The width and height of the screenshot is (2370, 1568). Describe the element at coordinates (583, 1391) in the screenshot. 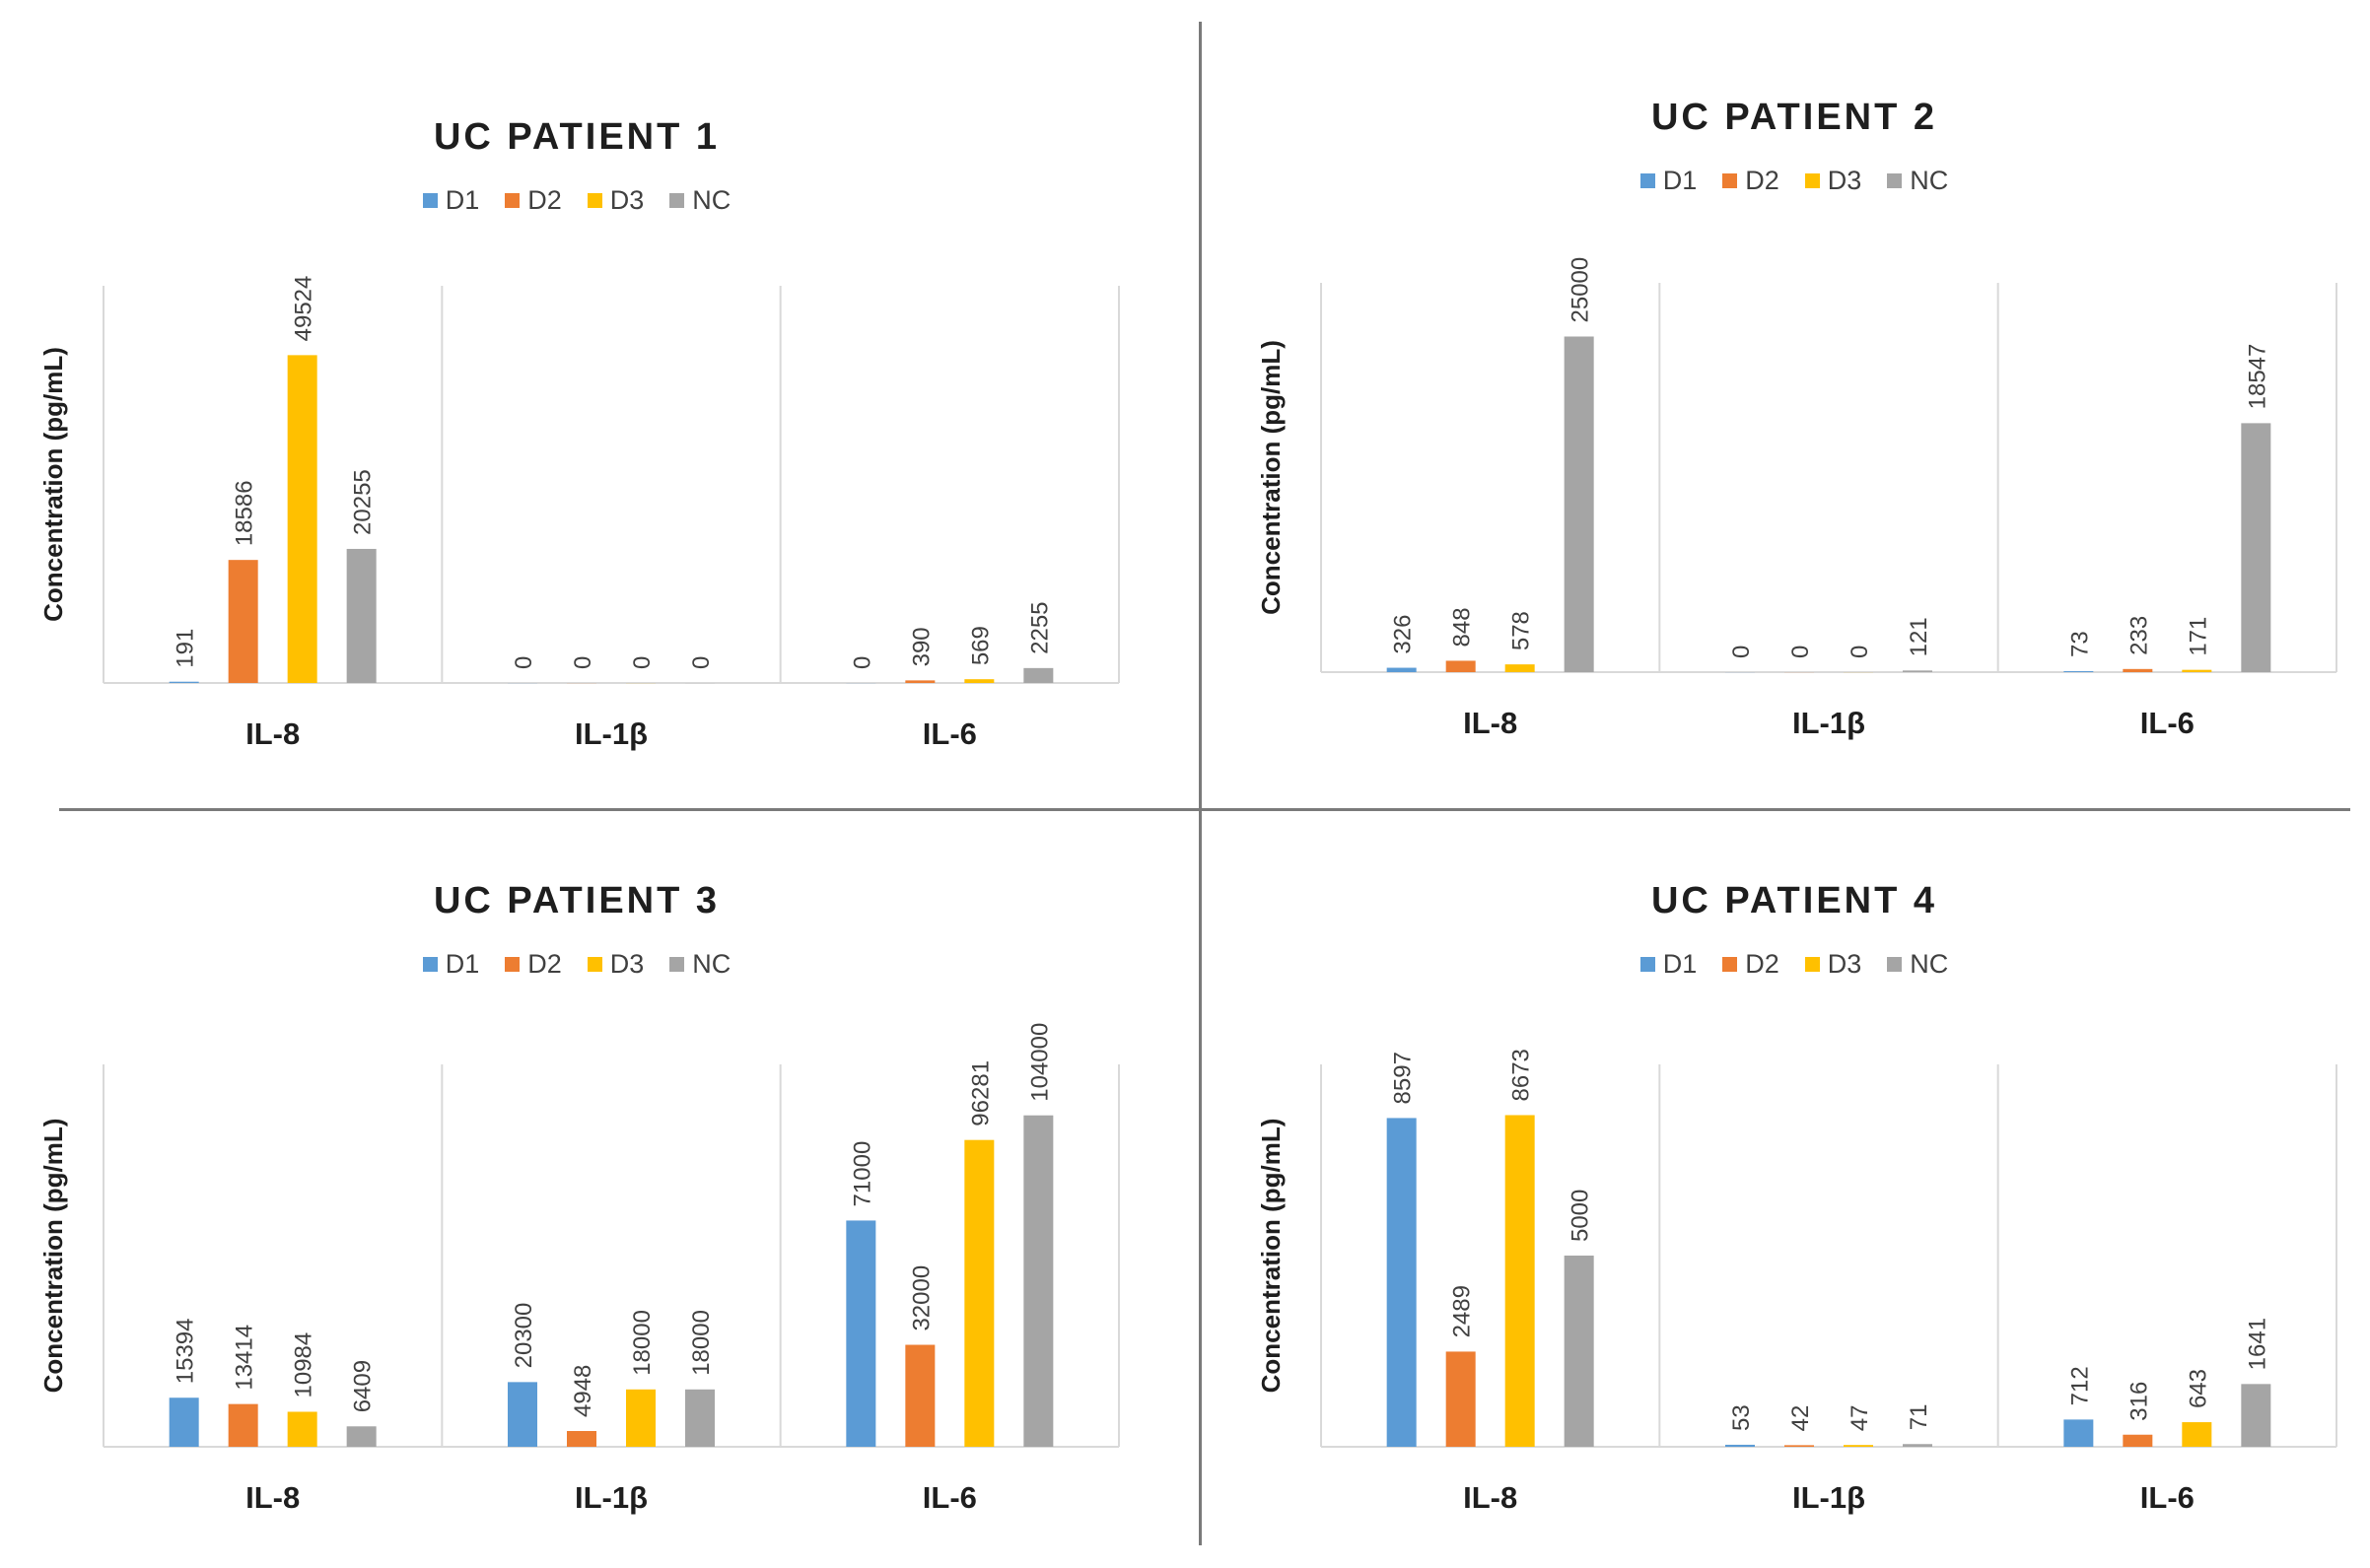

I see `data-label: 4948` at that location.